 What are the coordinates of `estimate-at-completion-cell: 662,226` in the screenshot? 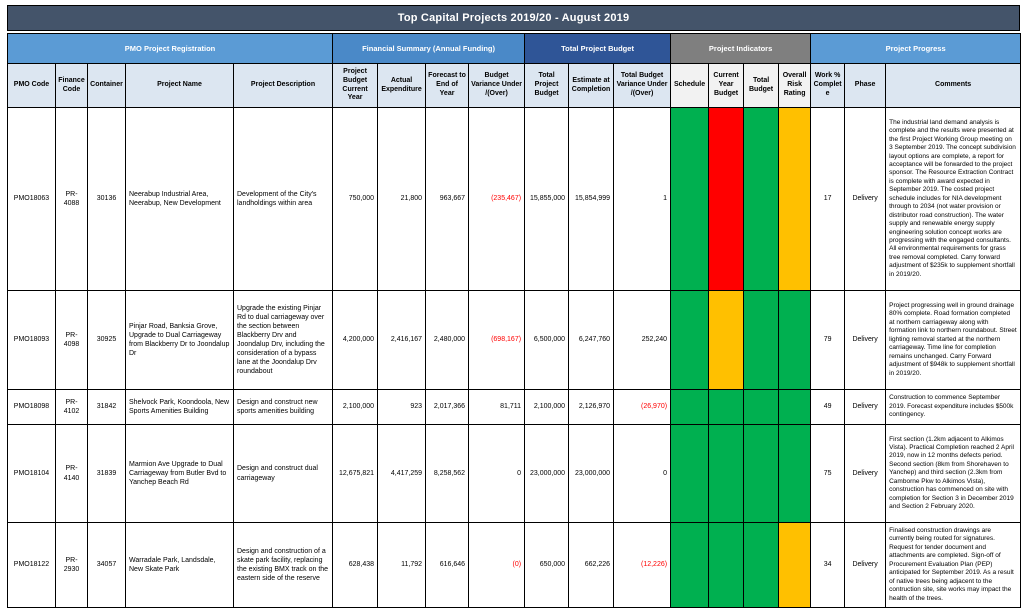 It's located at (591, 565).